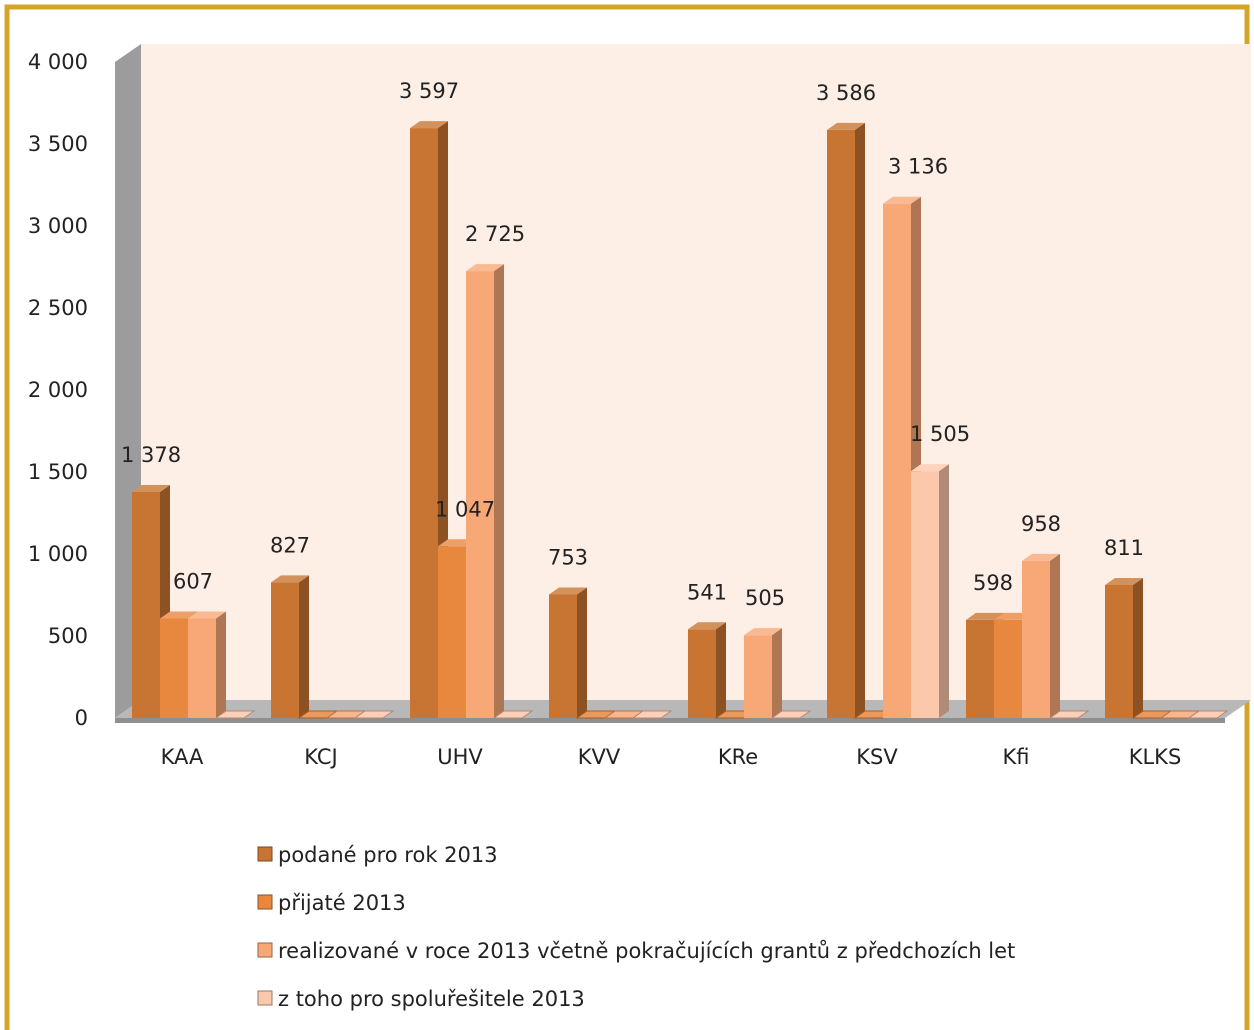 The height and width of the screenshot is (1030, 1254). I want to click on legend-label: podané pro rok 2013, so click(388, 855).